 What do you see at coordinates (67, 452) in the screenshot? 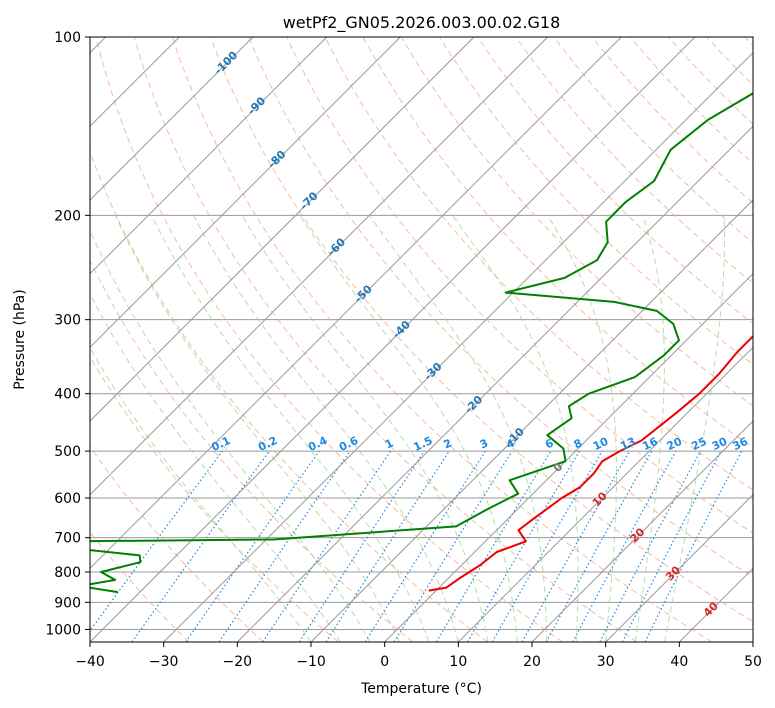
I see `y-tick-label: 500` at bounding box center [67, 452].